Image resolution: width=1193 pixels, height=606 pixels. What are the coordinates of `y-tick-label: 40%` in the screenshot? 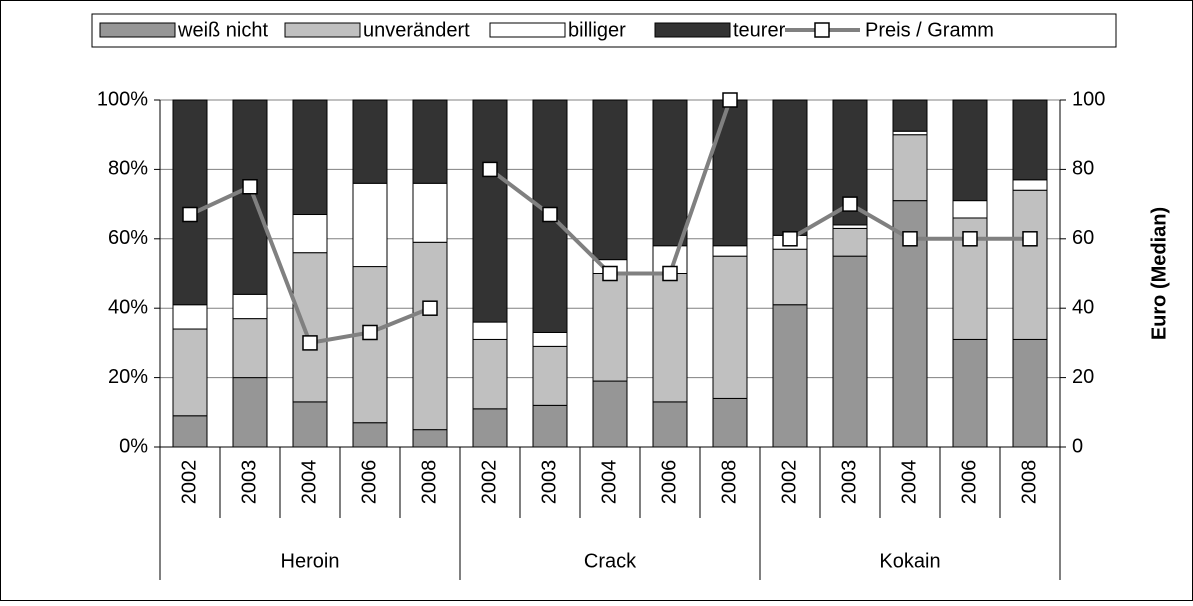 It's located at (128, 307).